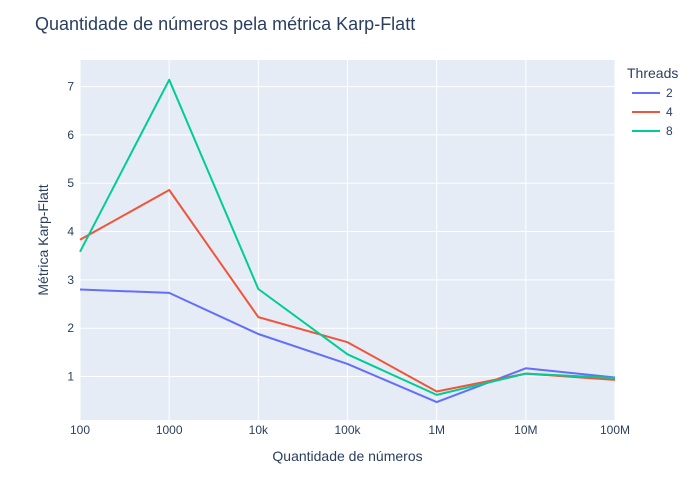 Image resolution: width=700 pixels, height=500 pixels. I want to click on legend-label-2: 2, so click(669, 93).